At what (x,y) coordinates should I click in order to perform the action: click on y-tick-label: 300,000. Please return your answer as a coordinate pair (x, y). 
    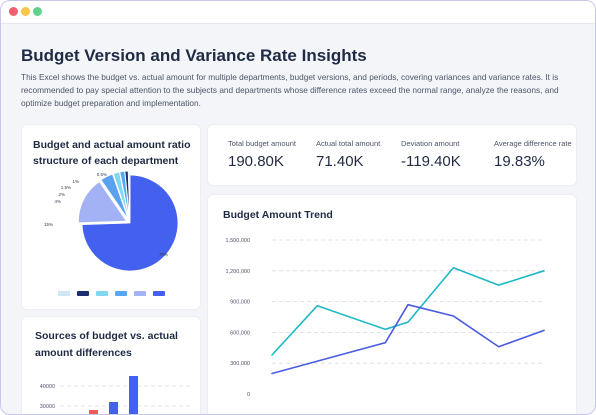
    Looking at the image, I should click on (240, 364).